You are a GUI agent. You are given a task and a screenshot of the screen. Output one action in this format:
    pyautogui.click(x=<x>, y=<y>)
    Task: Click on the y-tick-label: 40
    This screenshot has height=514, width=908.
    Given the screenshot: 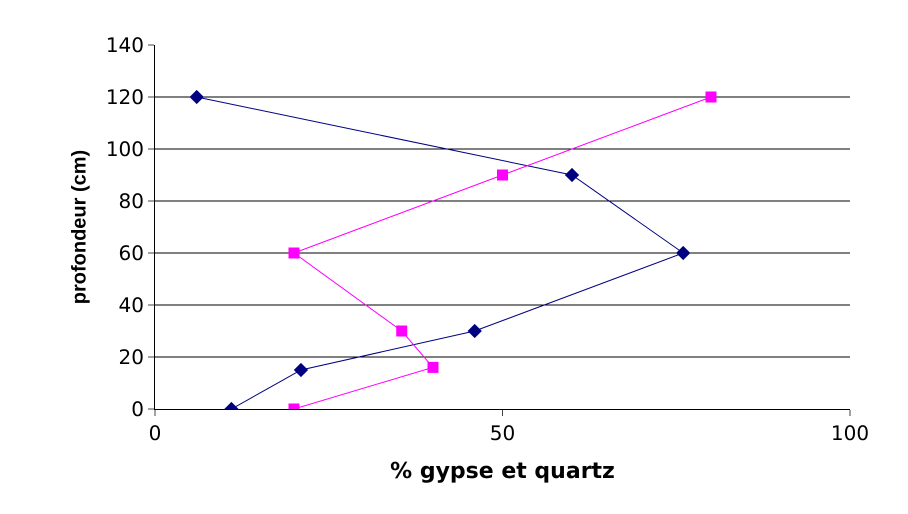 What is the action you would take?
    pyautogui.click(x=131, y=305)
    